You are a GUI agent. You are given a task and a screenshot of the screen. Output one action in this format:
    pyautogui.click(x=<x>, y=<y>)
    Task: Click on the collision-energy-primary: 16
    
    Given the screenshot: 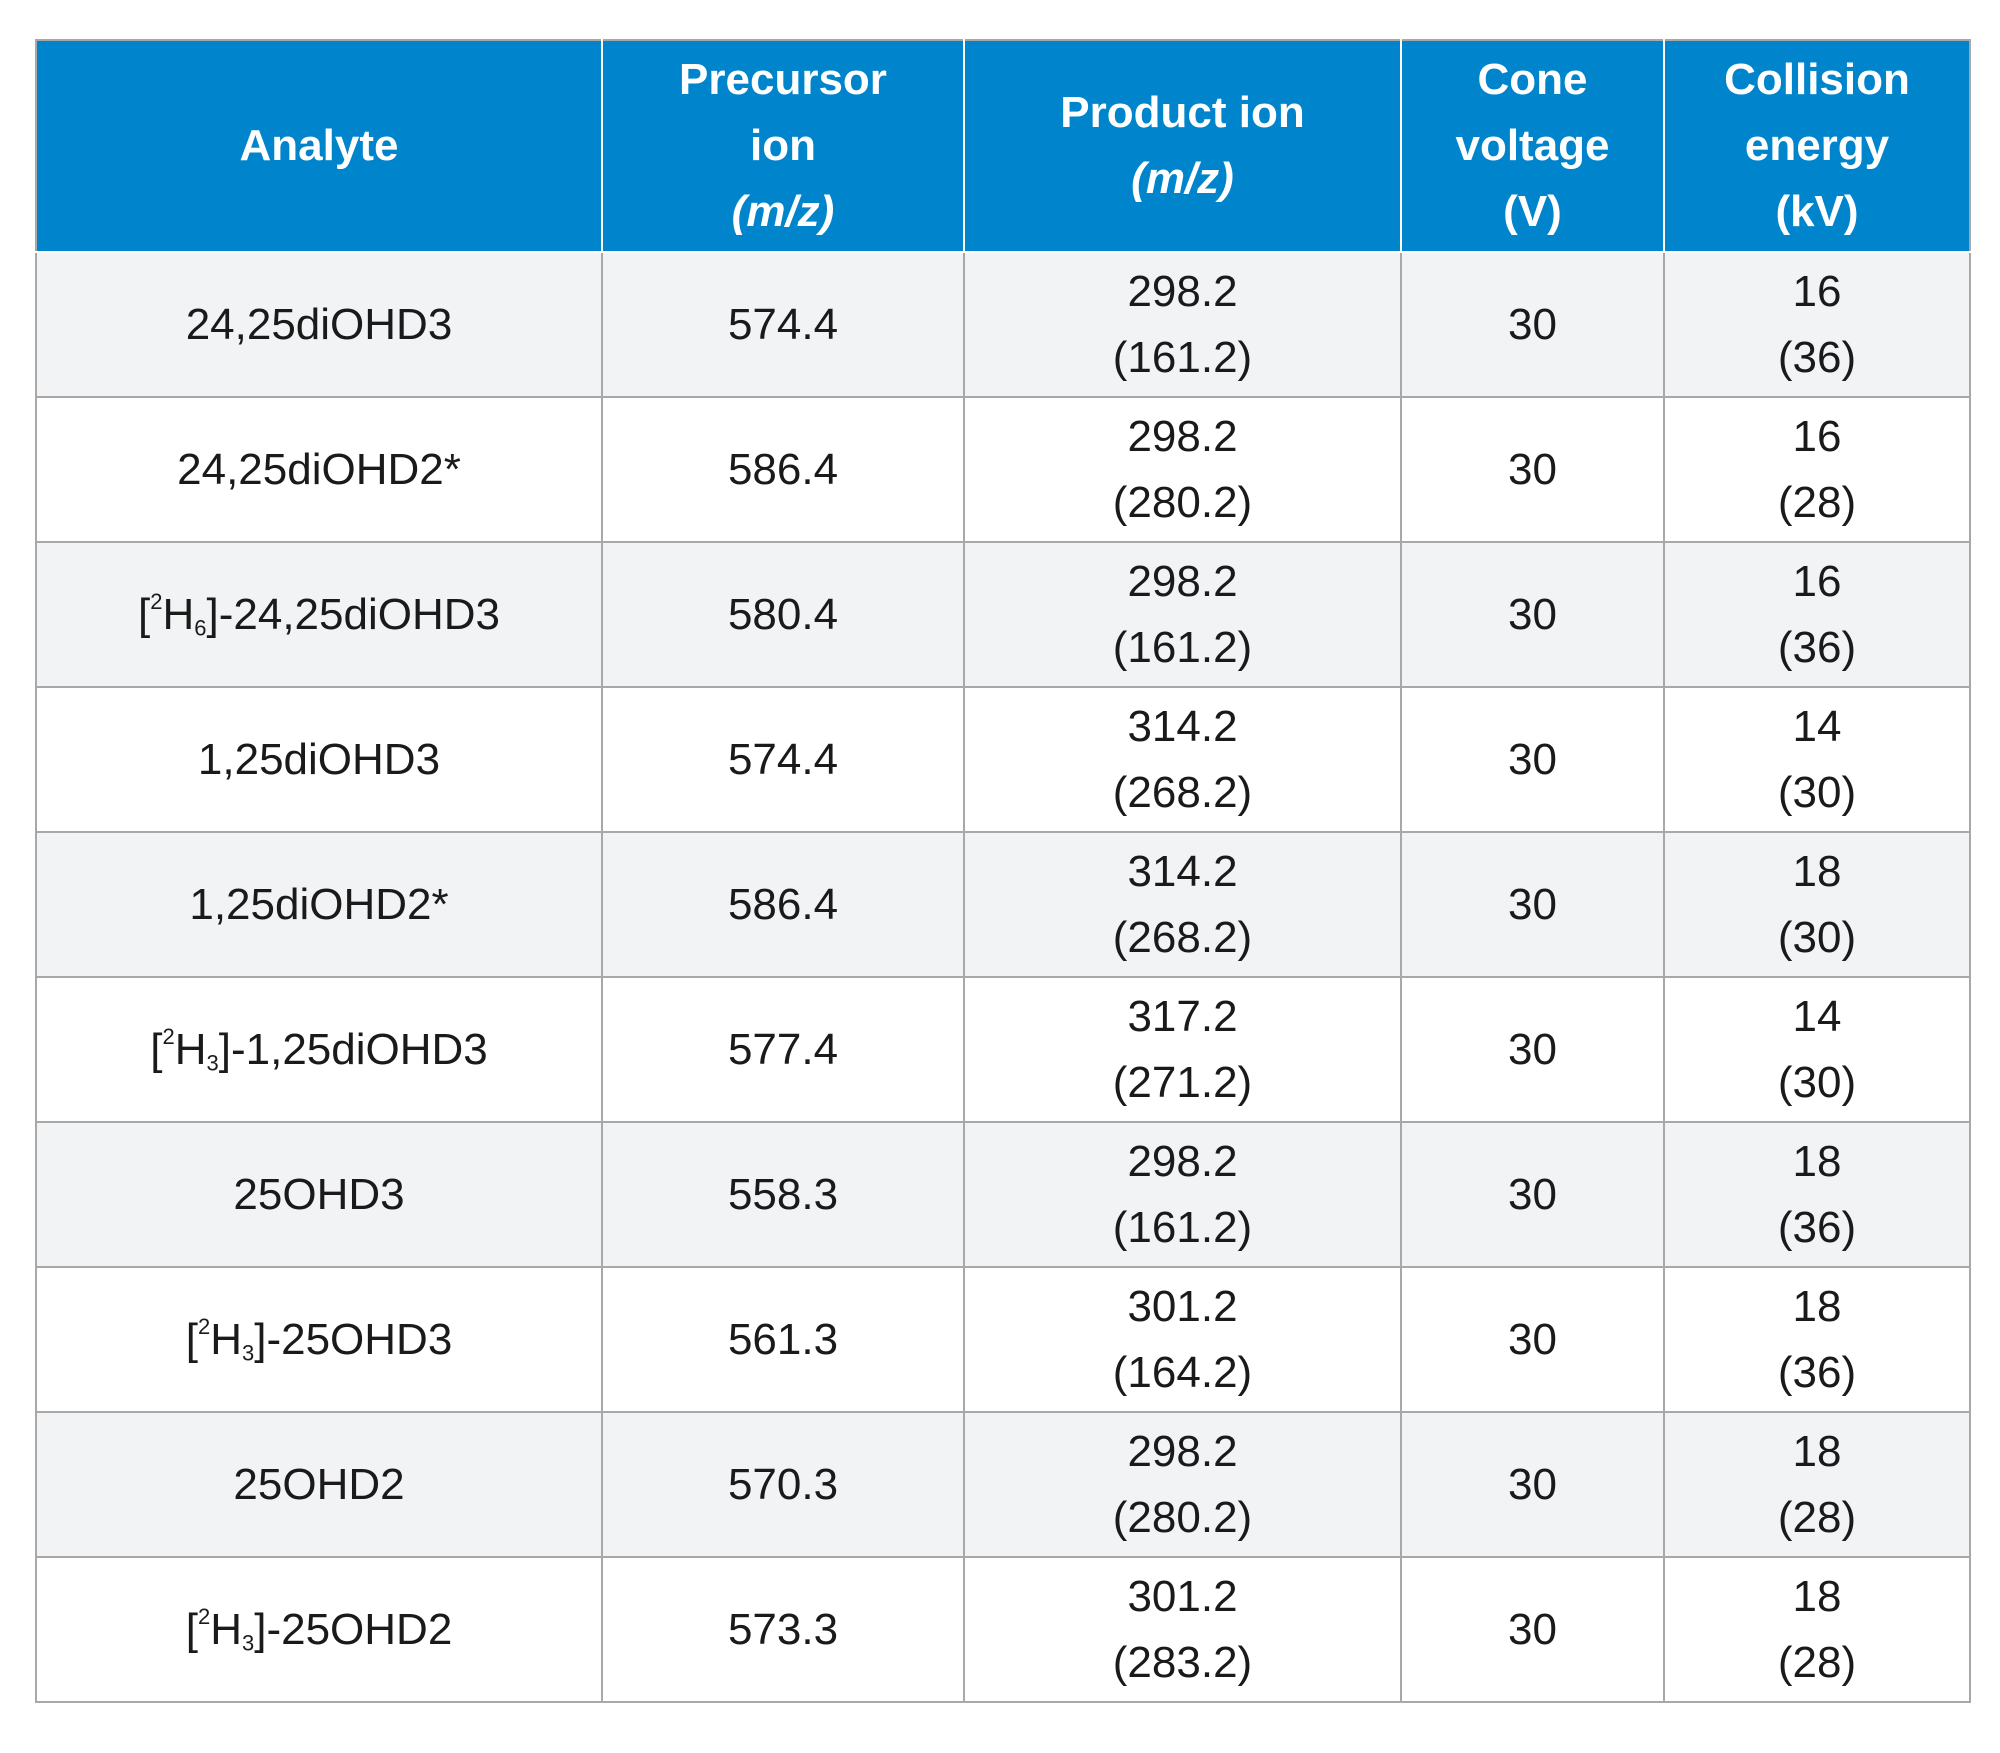 What is the action you would take?
    pyautogui.click(x=1817, y=436)
    